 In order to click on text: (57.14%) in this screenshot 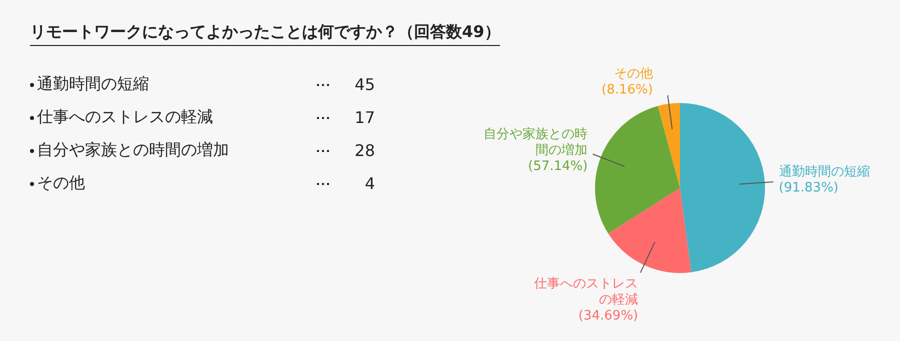, I will do `click(558, 166)`.